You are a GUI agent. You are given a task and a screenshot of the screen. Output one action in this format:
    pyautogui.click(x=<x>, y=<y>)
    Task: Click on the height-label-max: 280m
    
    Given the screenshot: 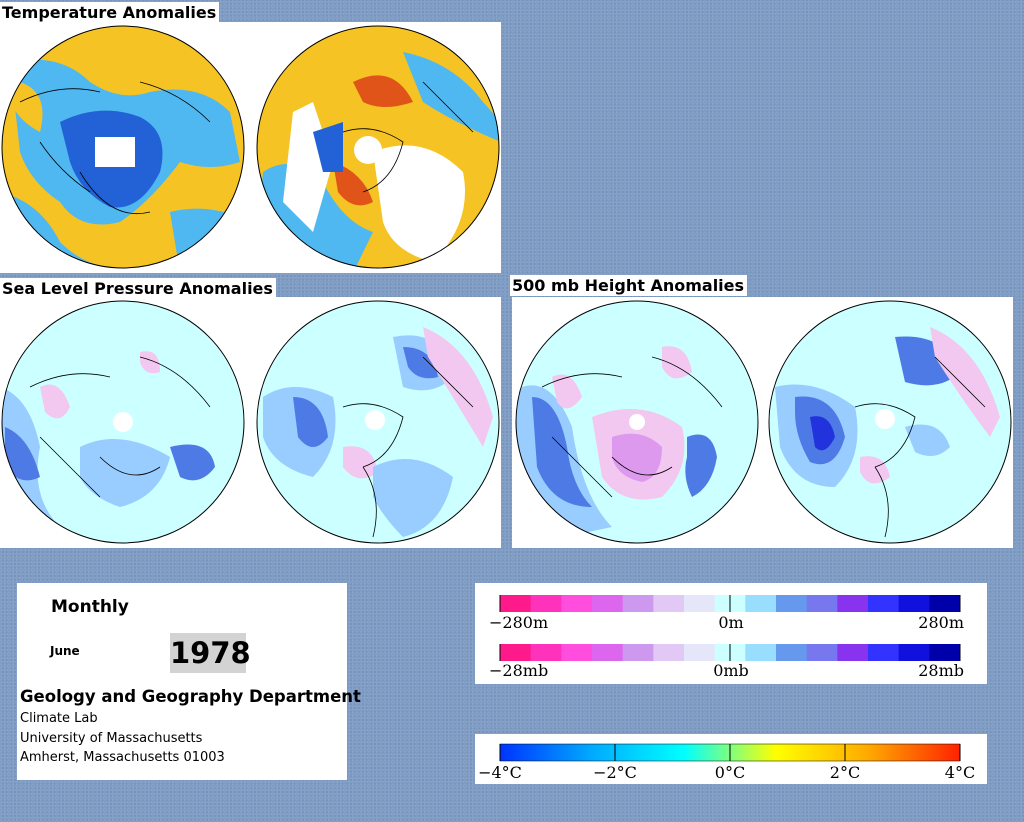 What is the action you would take?
    pyautogui.click(x=941, y=622)
    